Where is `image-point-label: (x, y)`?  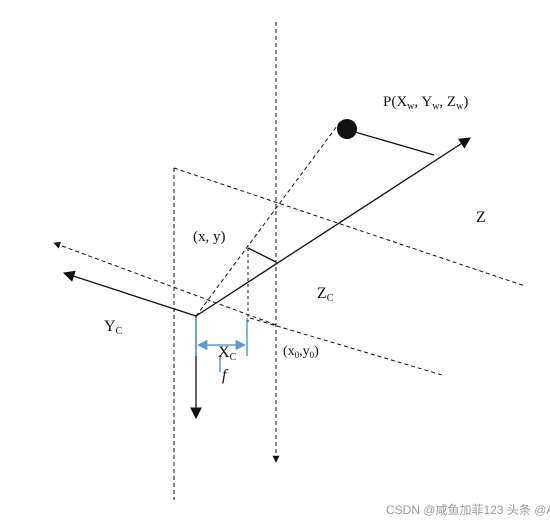 image-point-label: (x, y) is located at coordinates (209, 237).